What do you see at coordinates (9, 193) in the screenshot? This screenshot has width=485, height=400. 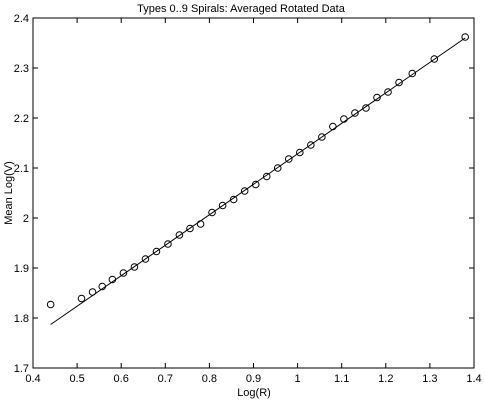 I see `y-axis-label: Mean Log(V)` at bounding box center [9, 193].